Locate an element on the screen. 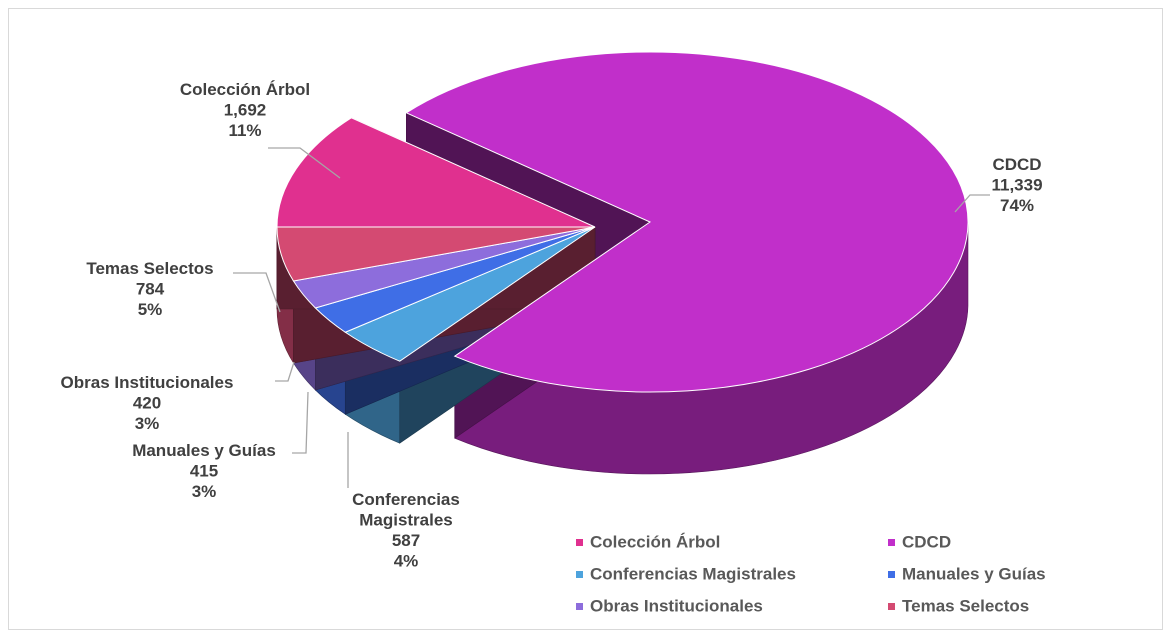  data-label-name: Manuales y Guías is located at coordinates (204, 450).